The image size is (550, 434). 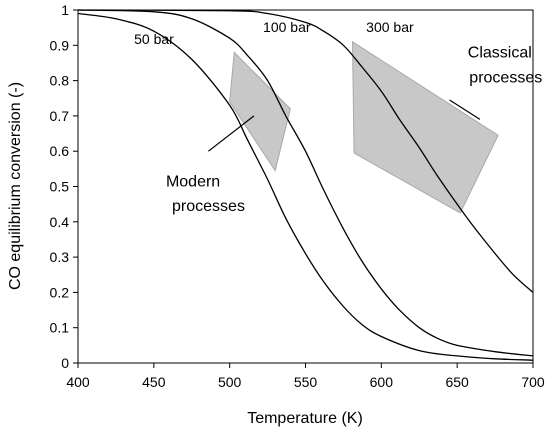 I want to click on x-tick-label: 450, so click(x=154, y=382).